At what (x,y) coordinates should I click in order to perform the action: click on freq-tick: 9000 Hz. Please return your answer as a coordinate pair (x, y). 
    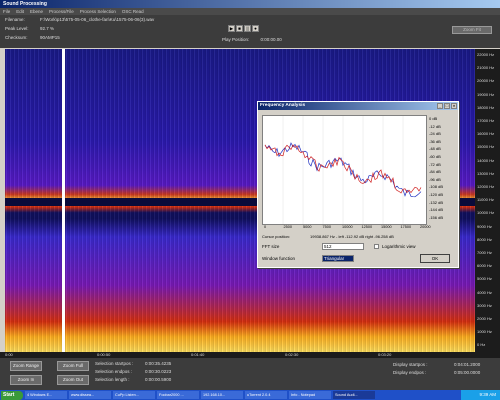
    Looking at the image, I should click on (484, 226).